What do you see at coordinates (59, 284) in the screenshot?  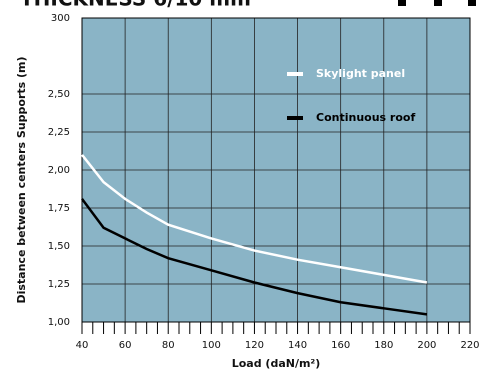 I see `y-tick-label: 1,25` at bounding box center [59, 284].